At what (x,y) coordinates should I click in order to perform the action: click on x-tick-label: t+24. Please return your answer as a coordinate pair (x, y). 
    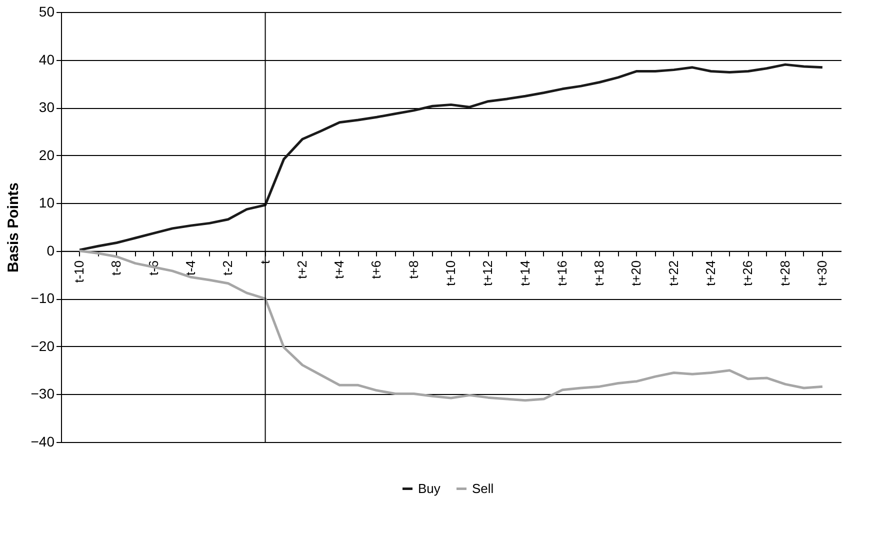
    Looking at the image, I should click on (710, 273).